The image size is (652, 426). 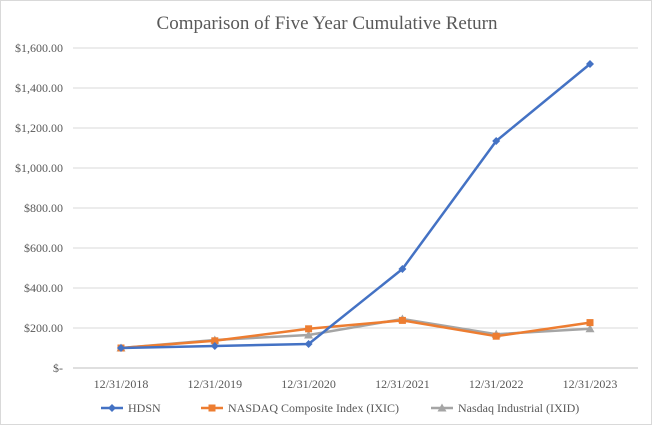 What do you see at coordinates (402, 384) in the screenshot?
I see `x-tick-label: 12/31/2021` at bounding box center [402, 384].